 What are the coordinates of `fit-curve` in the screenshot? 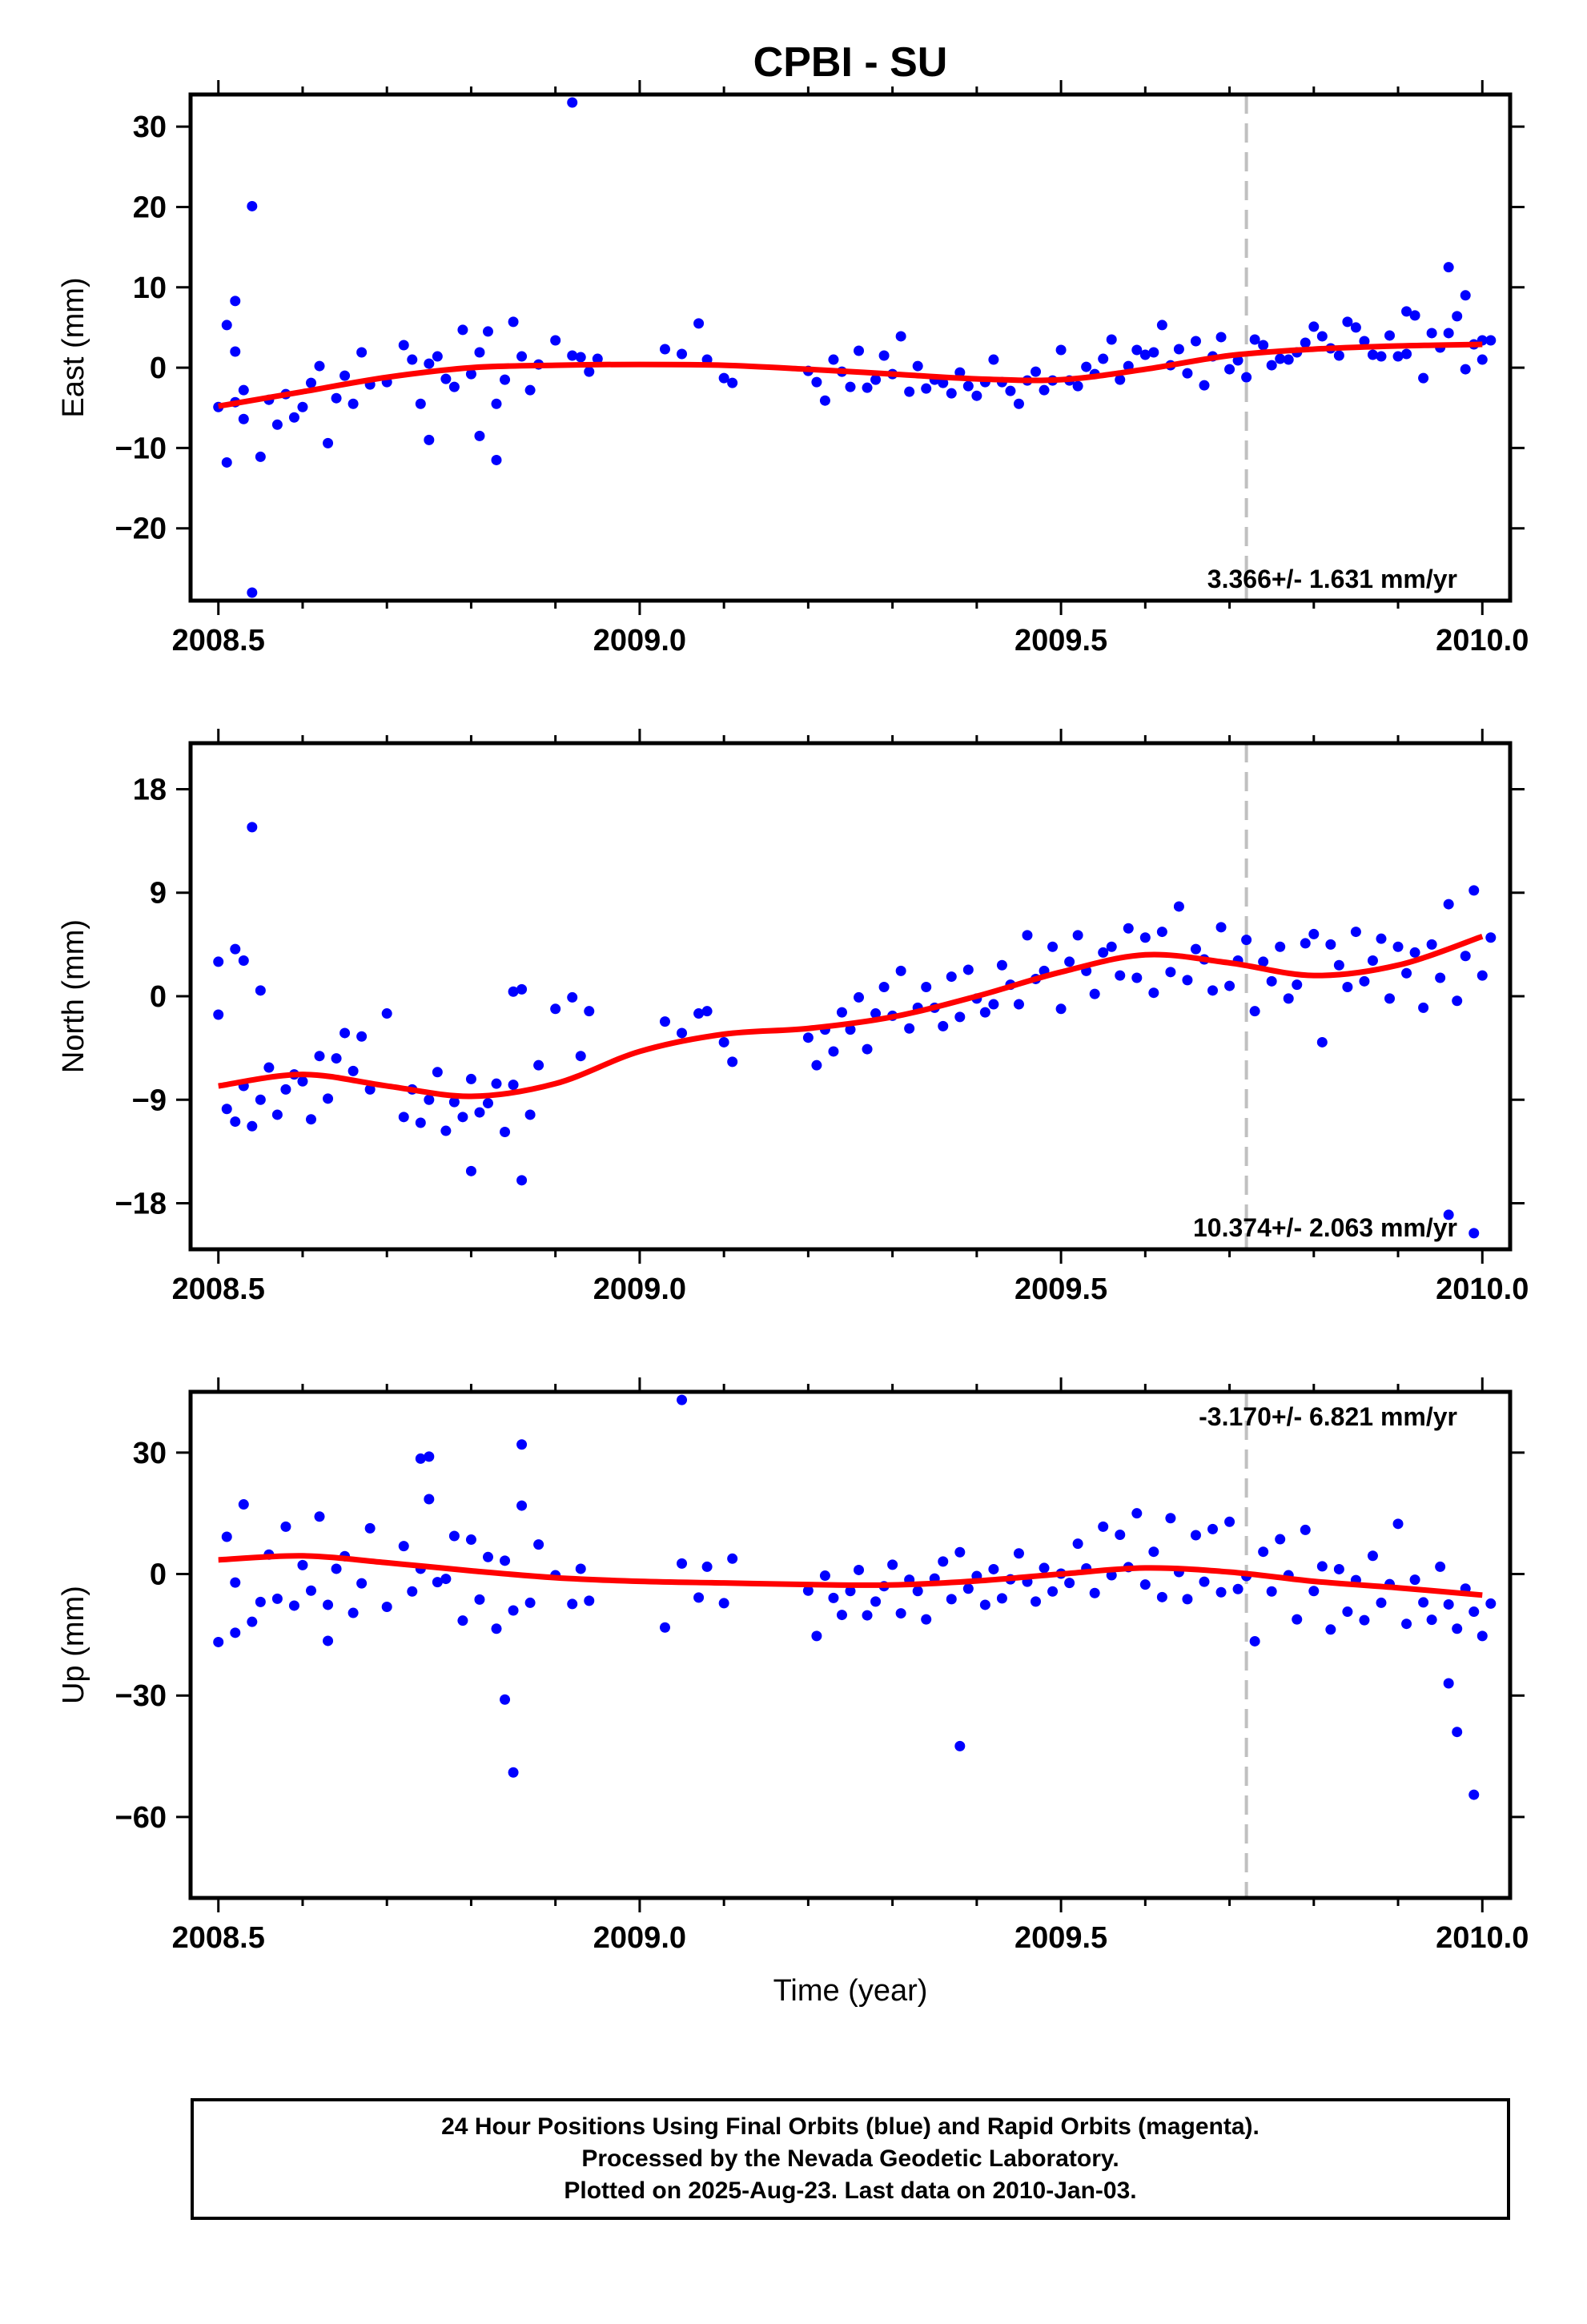 It's located at (851, 375).